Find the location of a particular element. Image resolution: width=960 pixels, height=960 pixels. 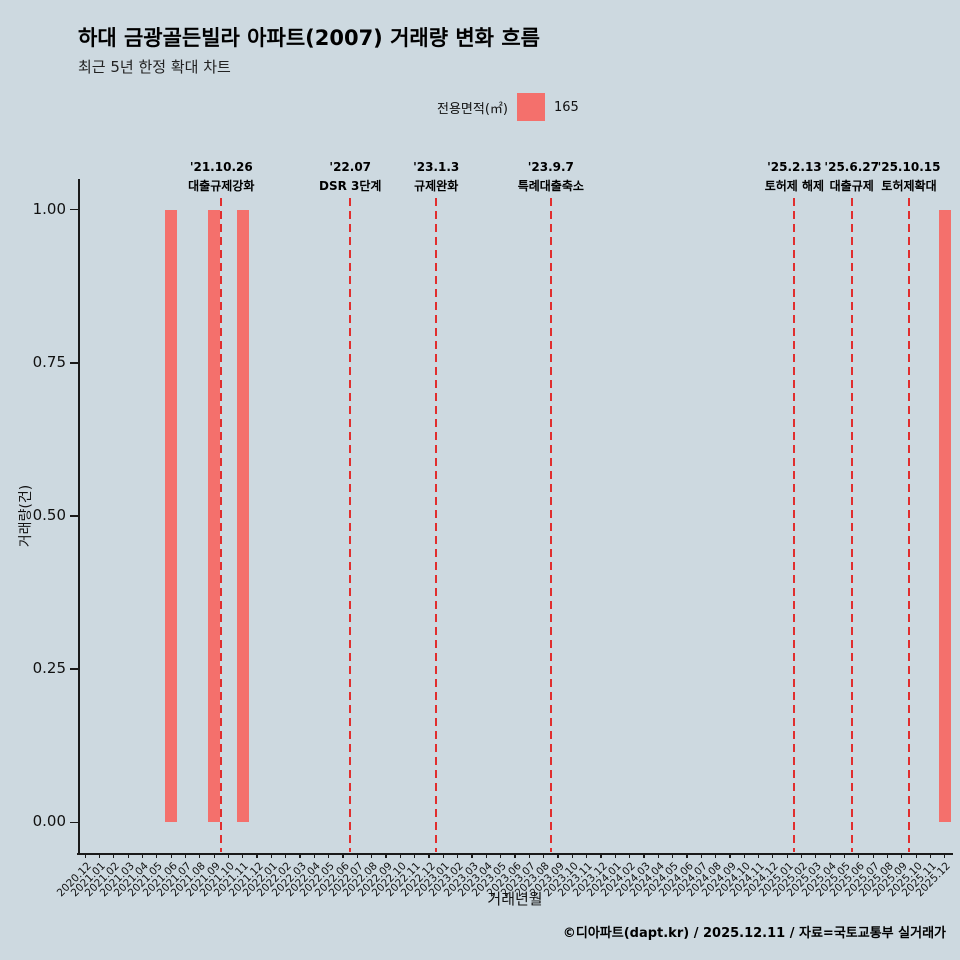

y-axis-spine is located at coordinates (79, 516).